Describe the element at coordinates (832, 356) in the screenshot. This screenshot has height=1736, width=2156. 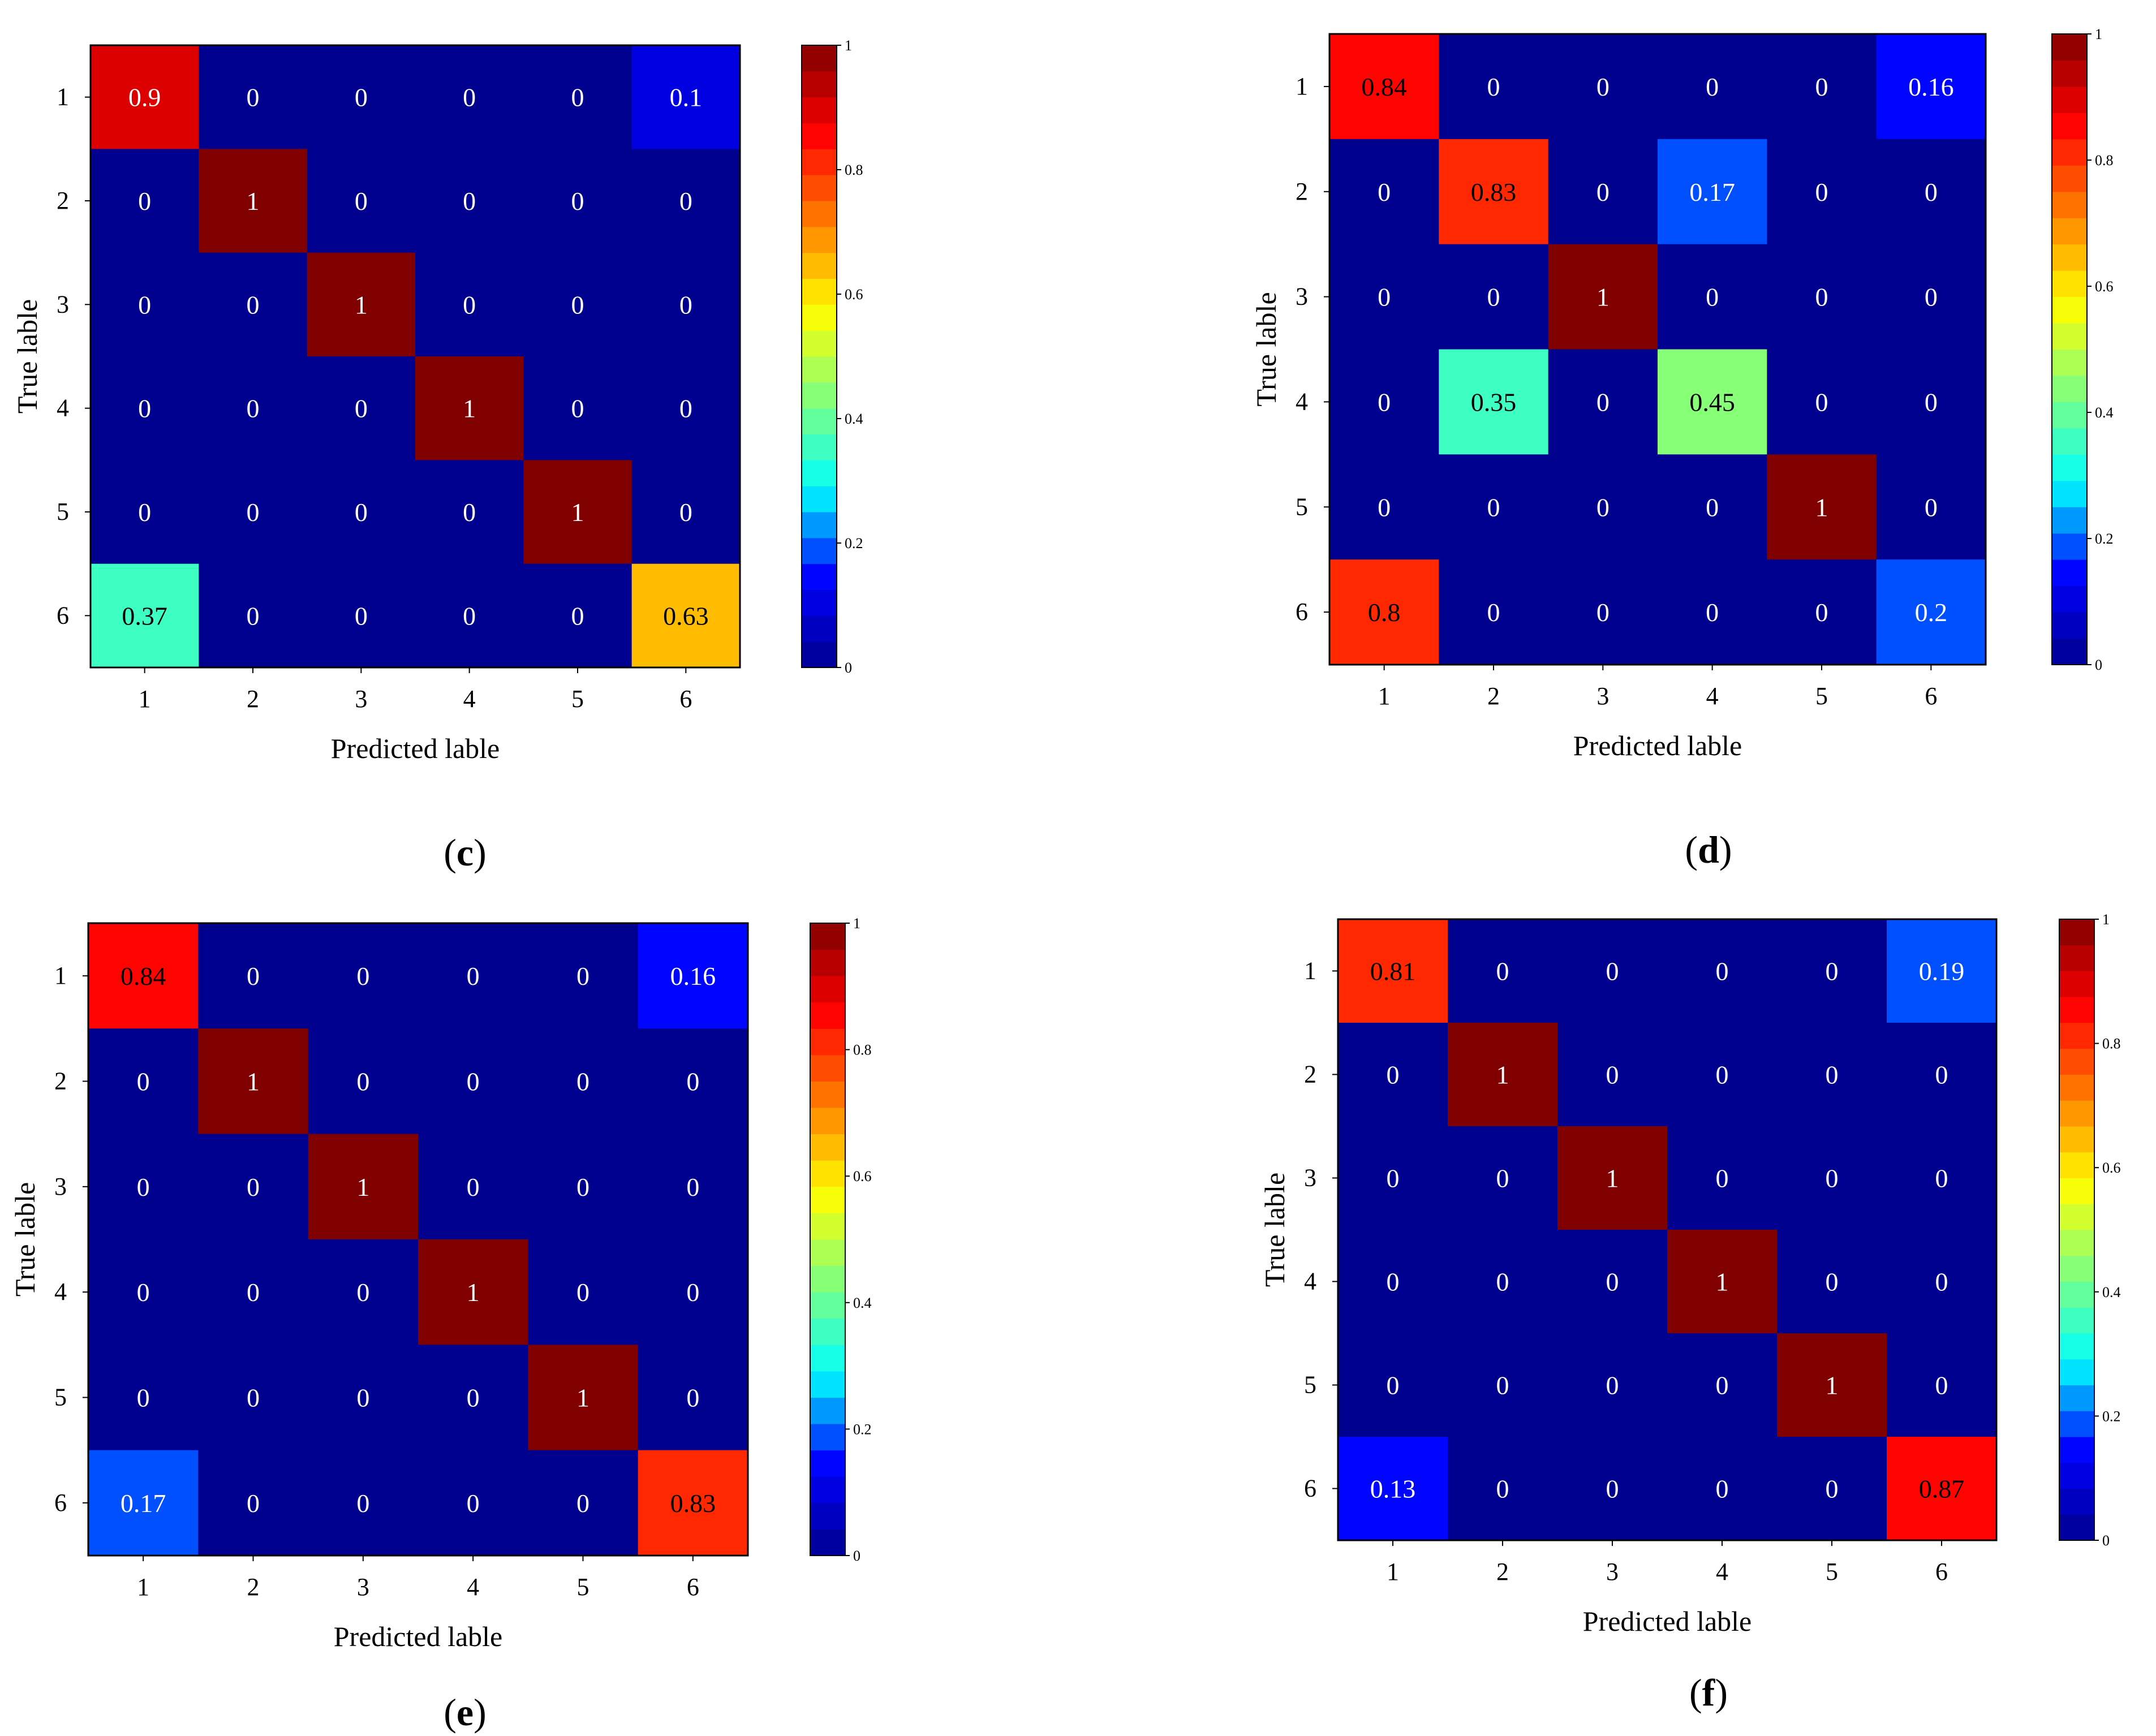
I see `colorbar: 0 0.2 0.4 0.6 0.8 1` at that location.